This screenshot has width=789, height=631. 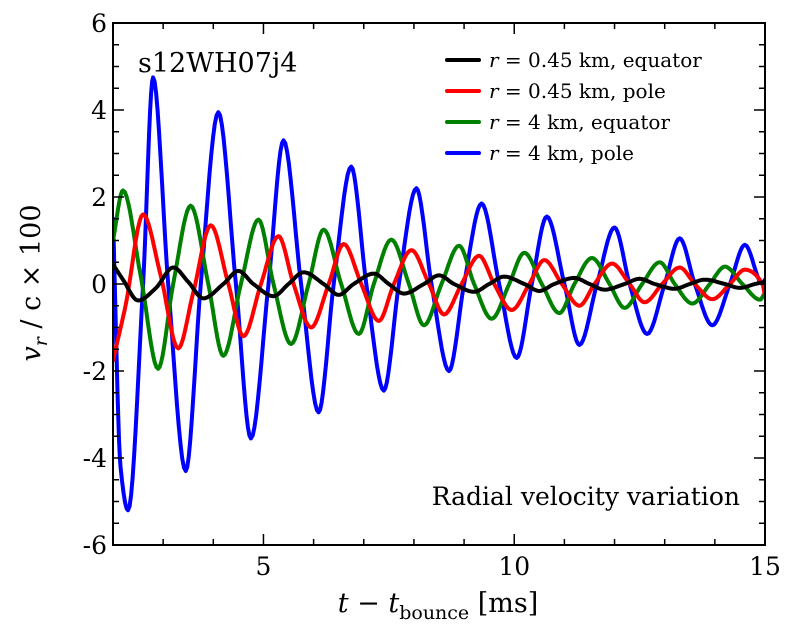 What do you see at coordinates (577, 91) in the screenshot?
I see `legend-label-1: r = 0.45 km, pole` at bounding box center [577, 91].